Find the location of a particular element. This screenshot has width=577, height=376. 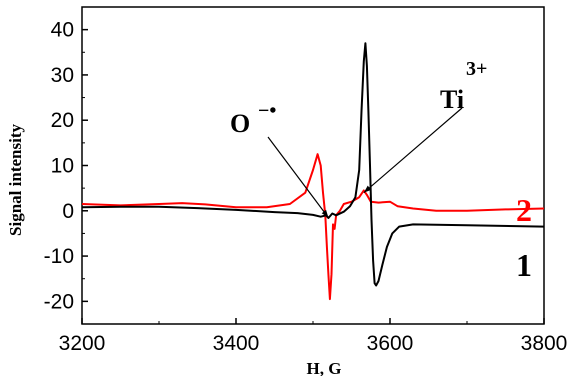

x-tick-label: 3800 is located at coordinates (544, 343).